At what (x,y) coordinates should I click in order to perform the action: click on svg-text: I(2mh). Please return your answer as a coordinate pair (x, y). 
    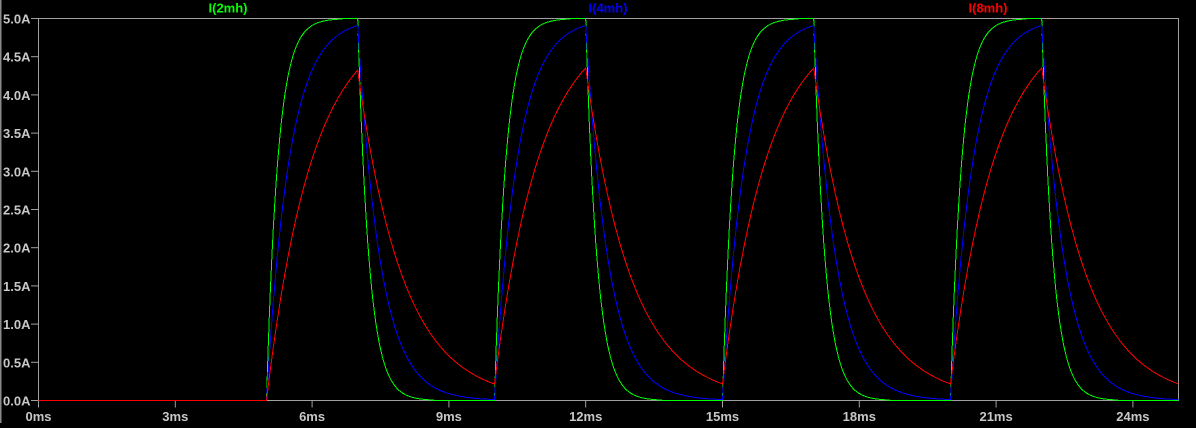
    Looking at the image, I should click on (228, 7).